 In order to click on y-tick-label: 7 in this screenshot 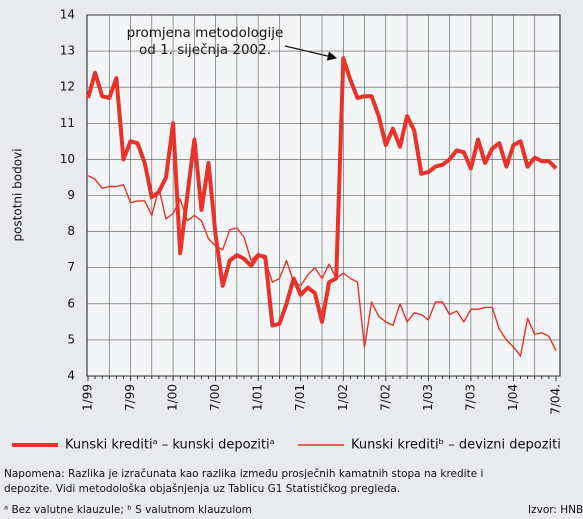, I will do `click(71, 267)`.